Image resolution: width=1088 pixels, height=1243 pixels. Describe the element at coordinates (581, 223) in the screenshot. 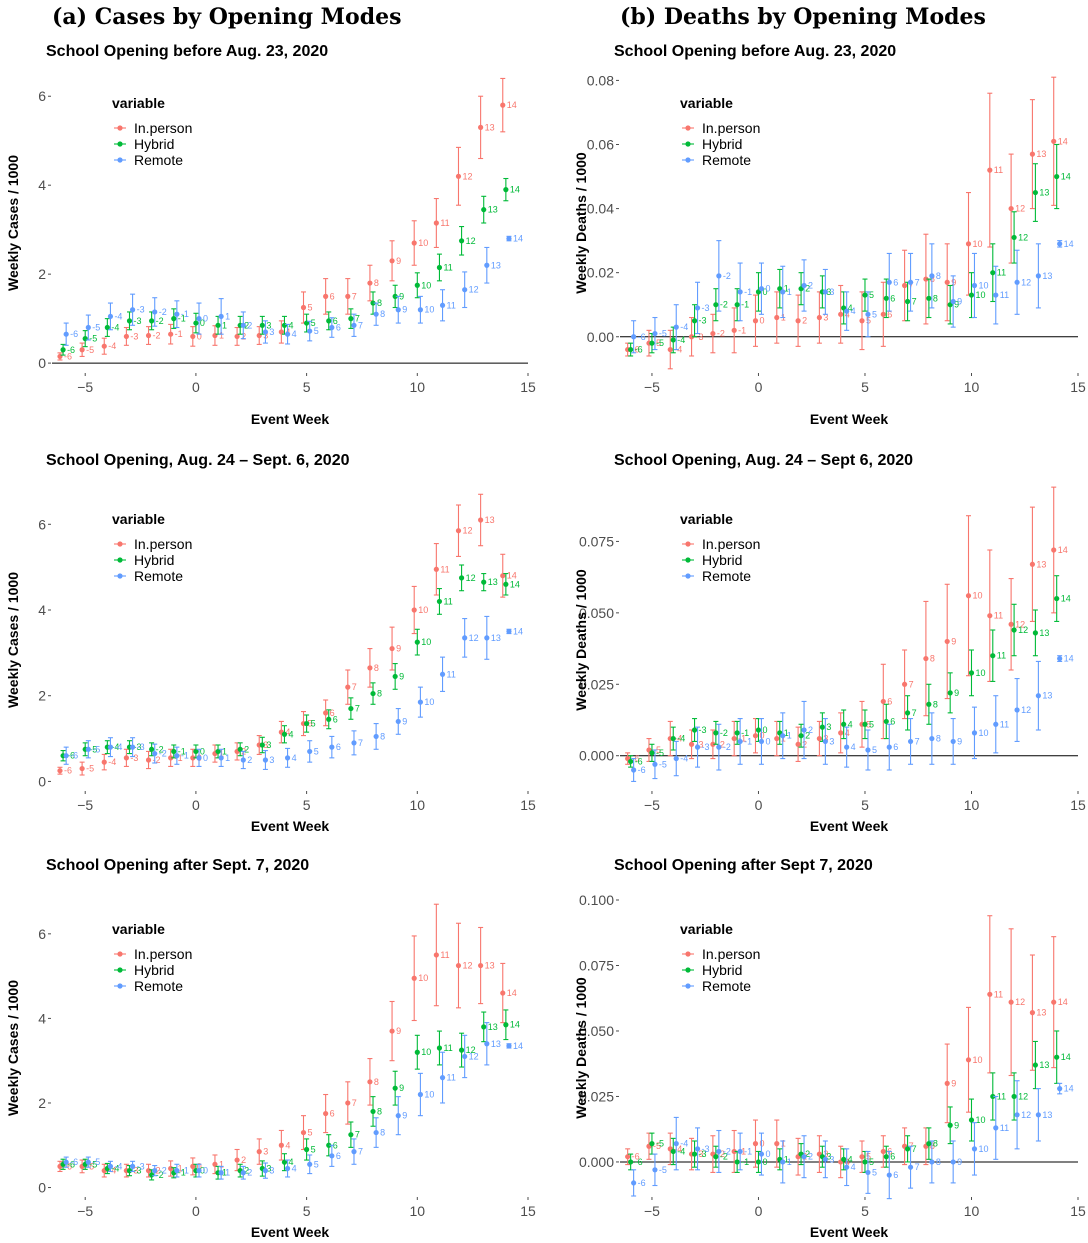

I see `y-axis-title: Weekly Deaths / 1000` at that location.